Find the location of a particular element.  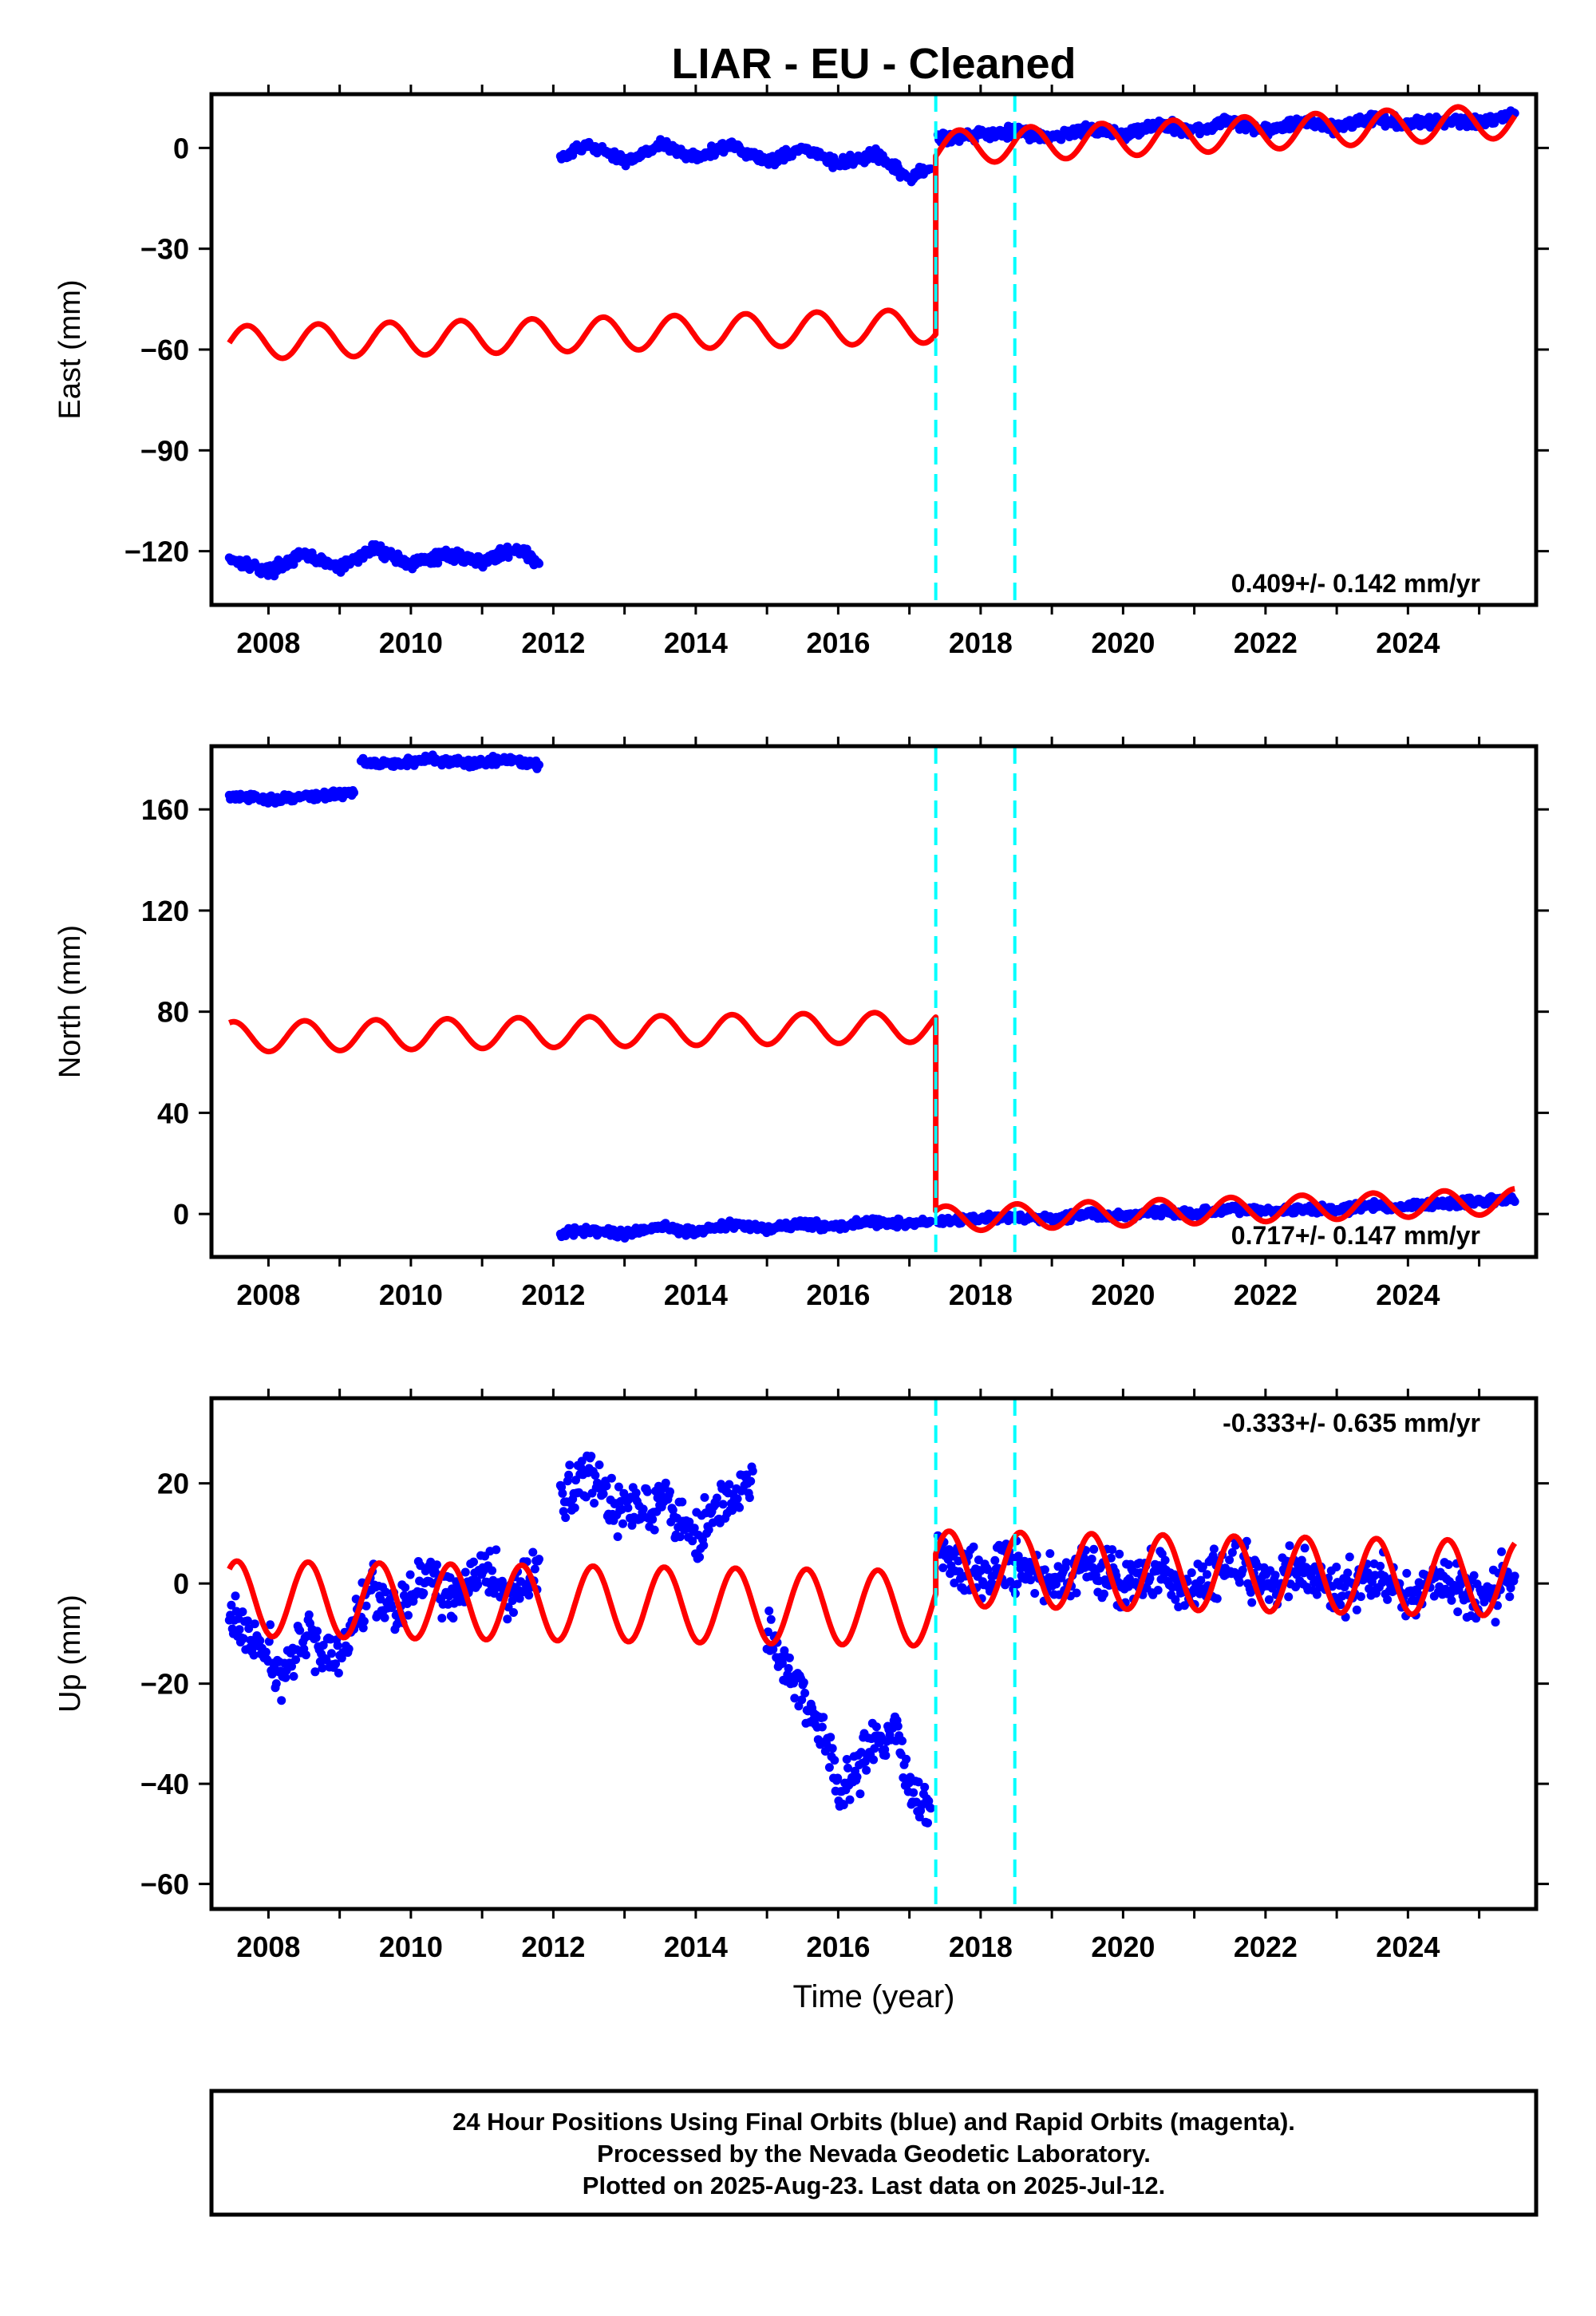

north-y-tick-label: 160 is located at coordinates (165, 809).